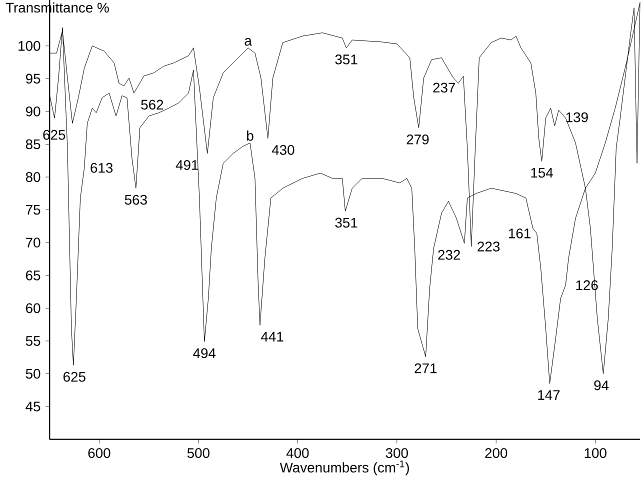 This screenshot has height=478, width=642. I want to click on y-tick-label: 60, so click(33, 308).